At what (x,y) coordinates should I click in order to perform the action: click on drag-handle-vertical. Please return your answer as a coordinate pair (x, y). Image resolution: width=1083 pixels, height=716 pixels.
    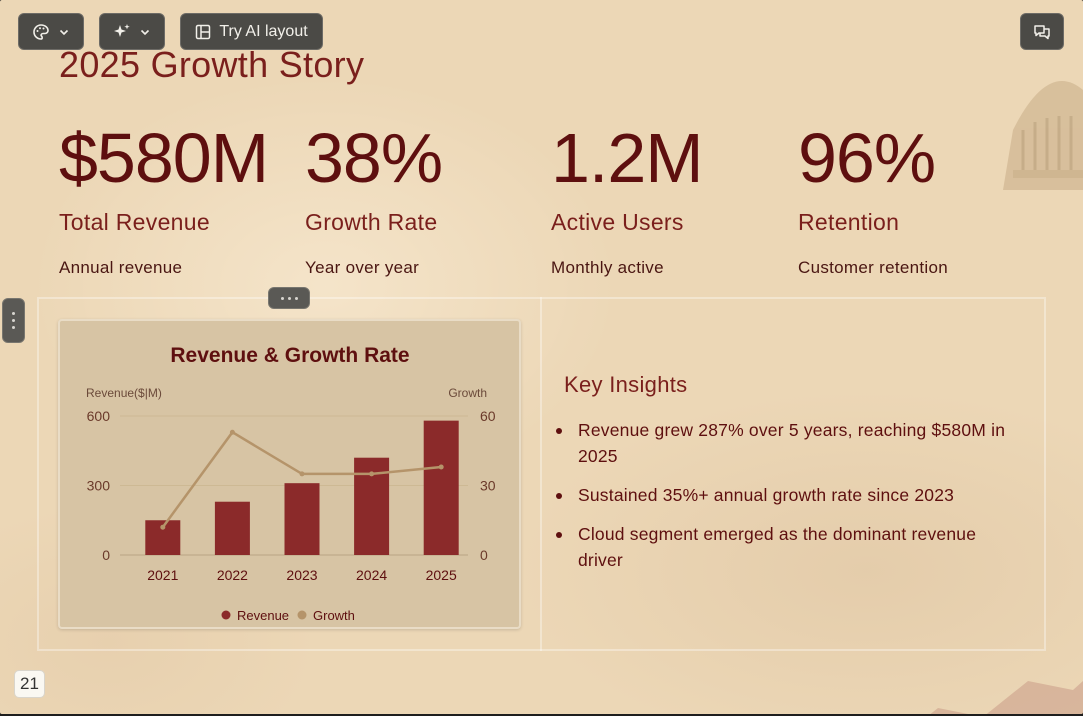
    Looking at the image, I should click on (13, 320).